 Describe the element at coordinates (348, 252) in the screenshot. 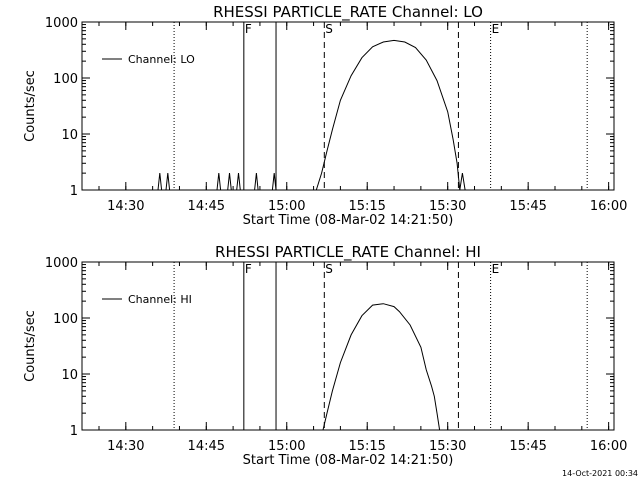

I see `chart-title: RHESSI PARTICLE_RATE Channel: HI` at that location.